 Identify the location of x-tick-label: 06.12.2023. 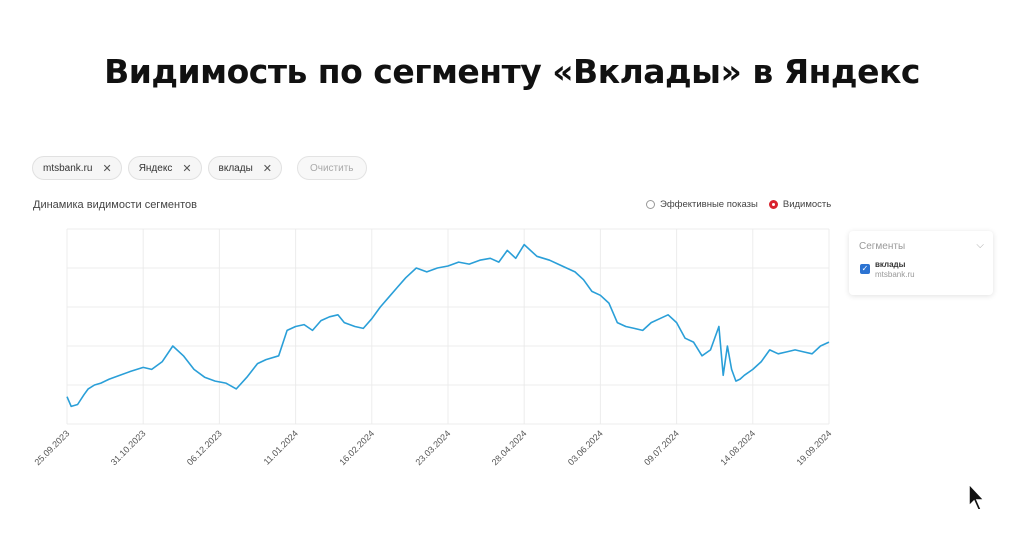
(204, 447).